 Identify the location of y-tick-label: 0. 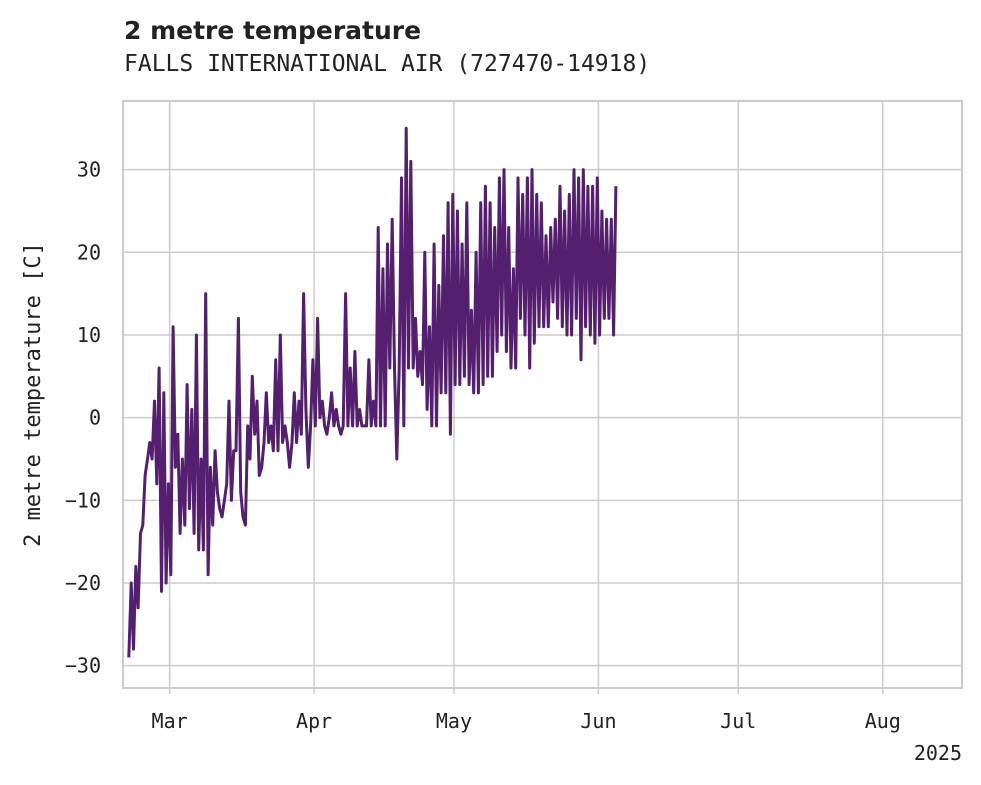
(95, 418).